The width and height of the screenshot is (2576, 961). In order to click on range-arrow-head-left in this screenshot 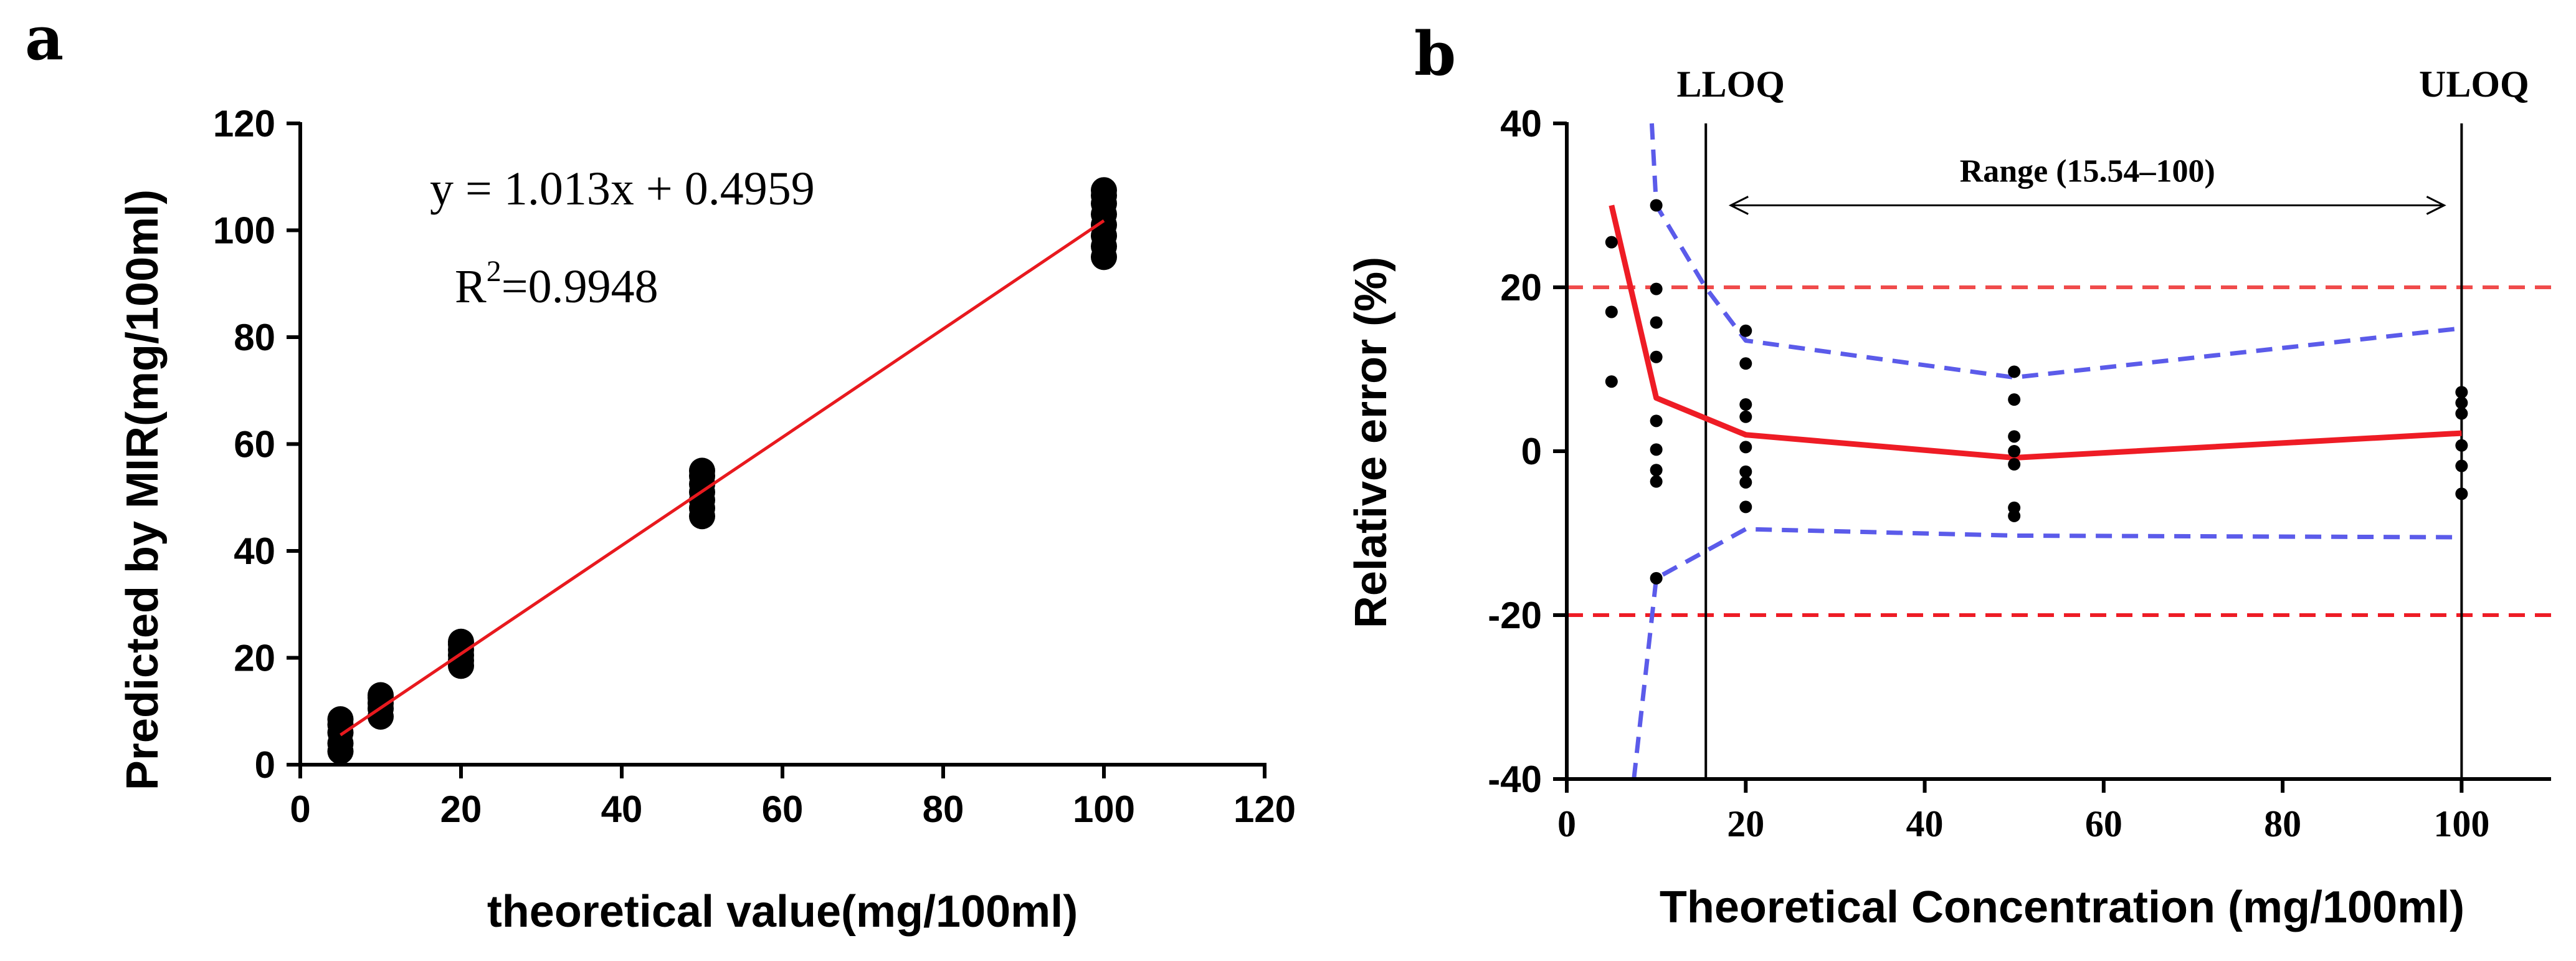, I will do `click(1738, 205)`.